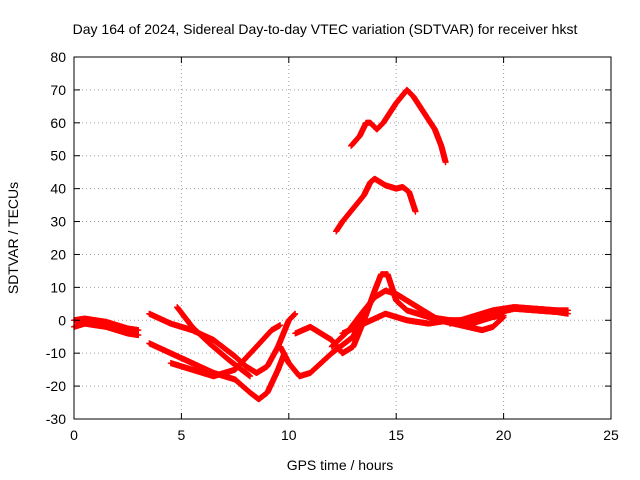 This screenshot has height=480, width=640. I want to click on series-arc-a, so click(222, 343).